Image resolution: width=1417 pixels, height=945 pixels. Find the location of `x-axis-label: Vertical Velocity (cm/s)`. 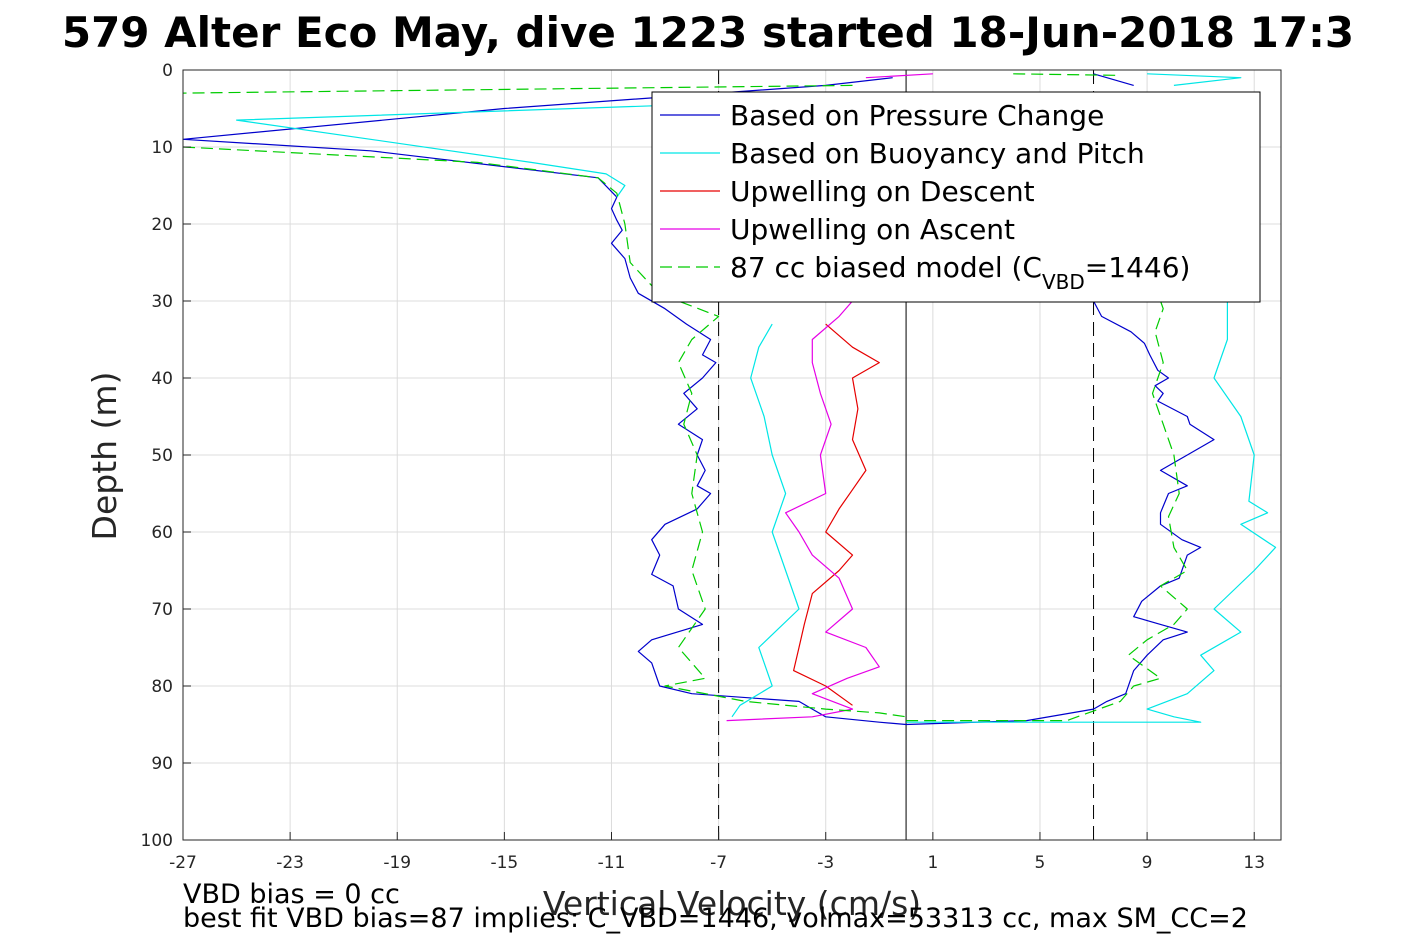

x-axis-label: Vertical Velocity (cm/s) is located at coordinates (732, 903).